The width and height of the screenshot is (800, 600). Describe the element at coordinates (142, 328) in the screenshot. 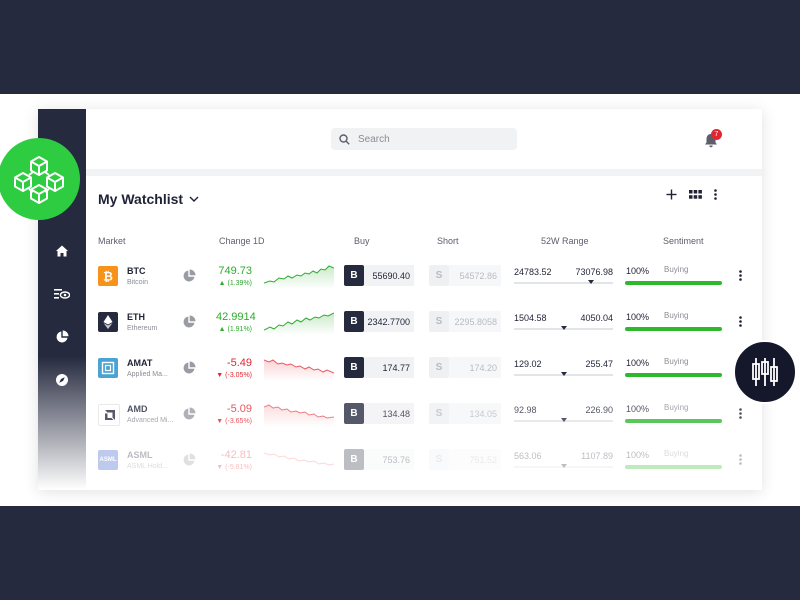

I see `market-name: Ethereum` at that location.